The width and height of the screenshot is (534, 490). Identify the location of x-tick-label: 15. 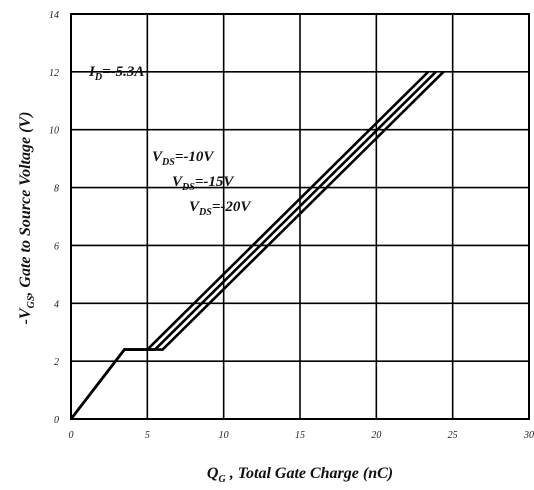
(300, 435).